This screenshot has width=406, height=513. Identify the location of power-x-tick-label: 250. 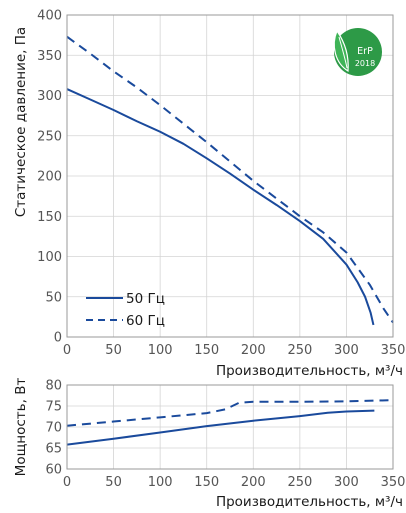
(299, 482).